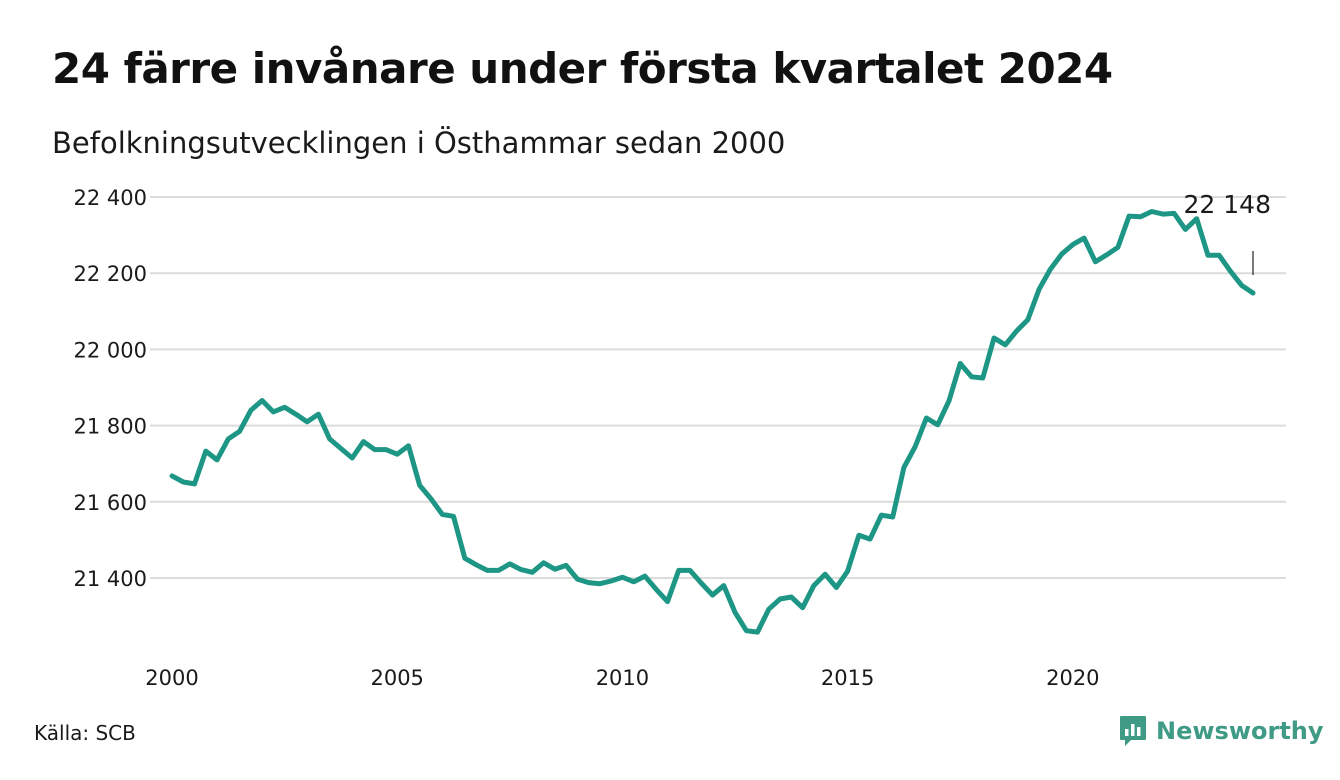  Describe the element at coordinates (396, 678) in the screenshot. I see `x-tick-label: 2005` at that location.